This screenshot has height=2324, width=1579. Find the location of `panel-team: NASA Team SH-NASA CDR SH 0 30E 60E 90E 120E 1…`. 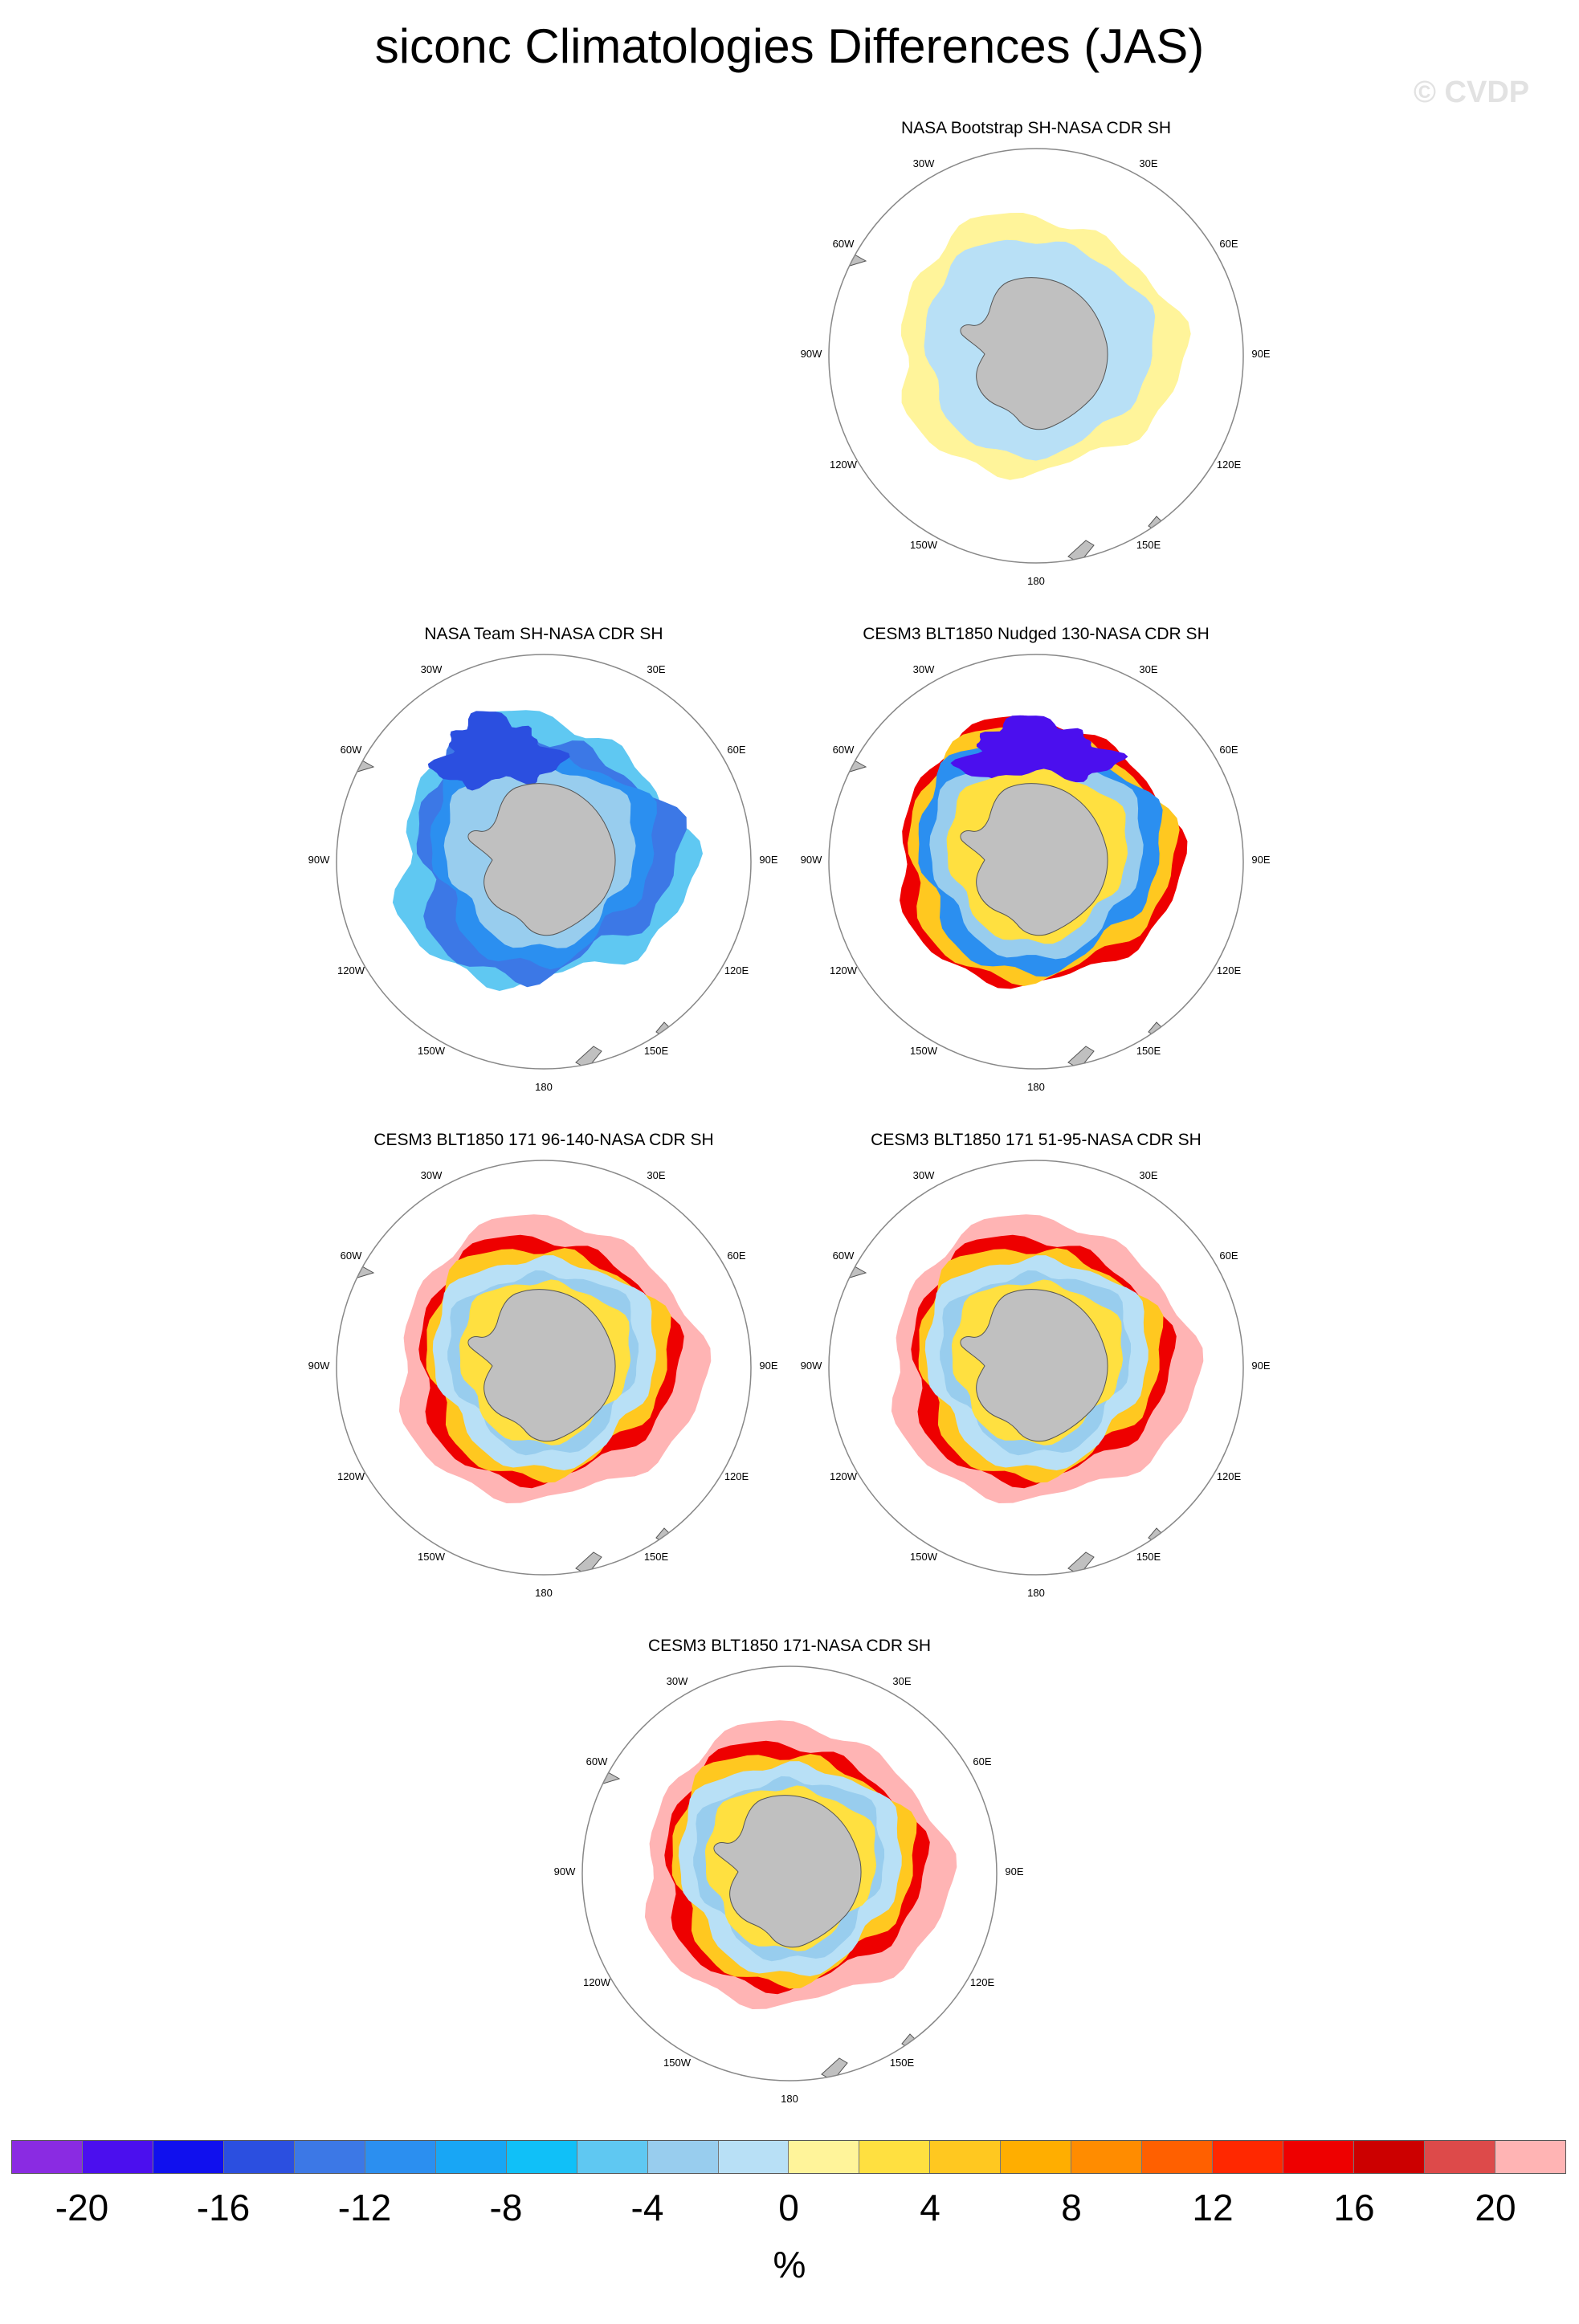

panel-team: NASA Team SH-NASA CDR SH 0 30E 60E 90E 120E 1… is located at coordinates (544, 871).